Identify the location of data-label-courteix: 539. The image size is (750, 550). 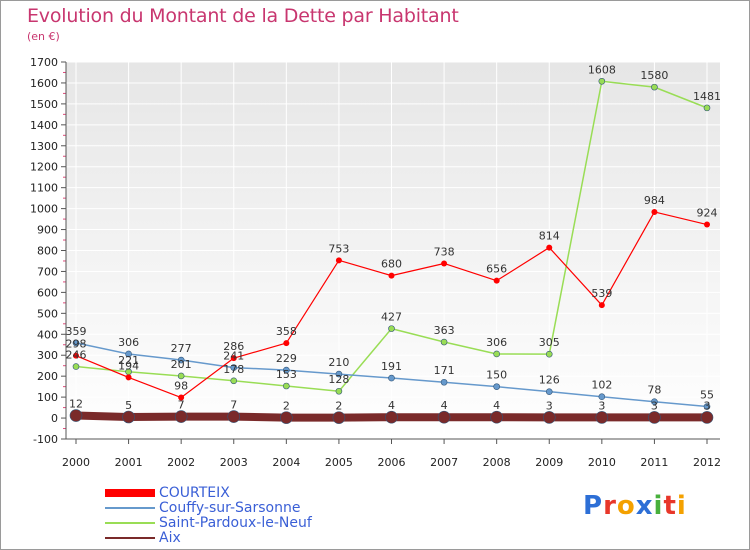
(601, 293).